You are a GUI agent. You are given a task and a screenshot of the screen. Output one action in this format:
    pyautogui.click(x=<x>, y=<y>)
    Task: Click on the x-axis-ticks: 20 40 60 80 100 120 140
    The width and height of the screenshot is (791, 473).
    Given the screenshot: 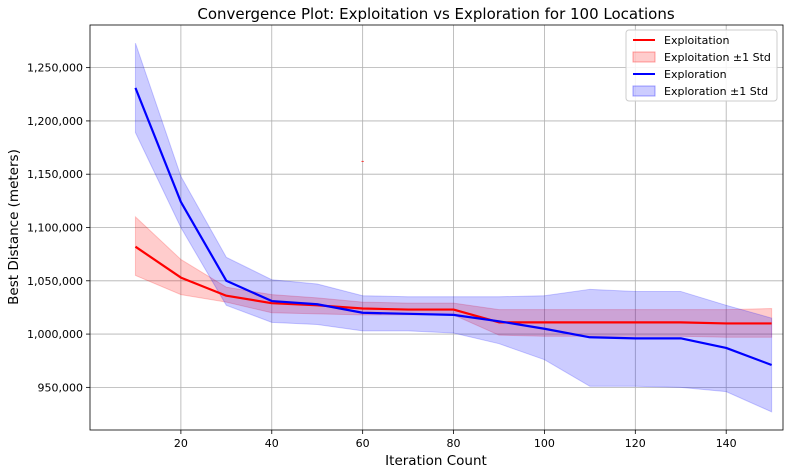 What is the action you would take?
    pyautogui.click(x=455, y=440)
    